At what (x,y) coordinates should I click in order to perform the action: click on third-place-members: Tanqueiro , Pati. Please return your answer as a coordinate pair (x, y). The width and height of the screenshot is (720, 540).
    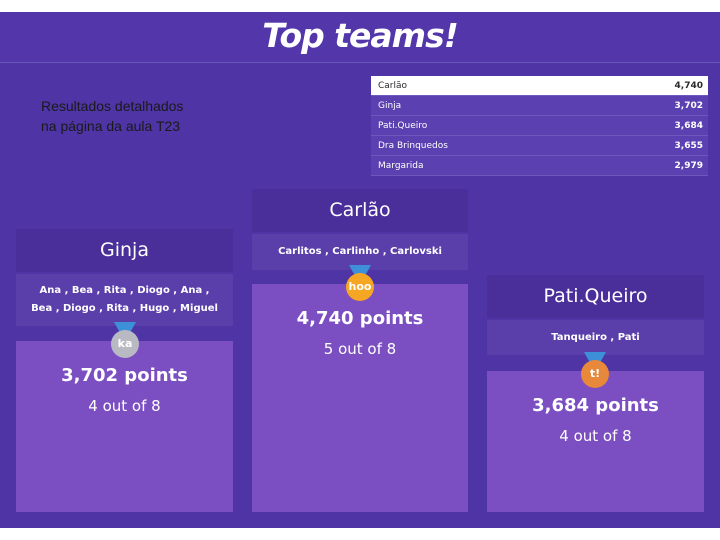
    Looking at the image, I should click on (595, 337).